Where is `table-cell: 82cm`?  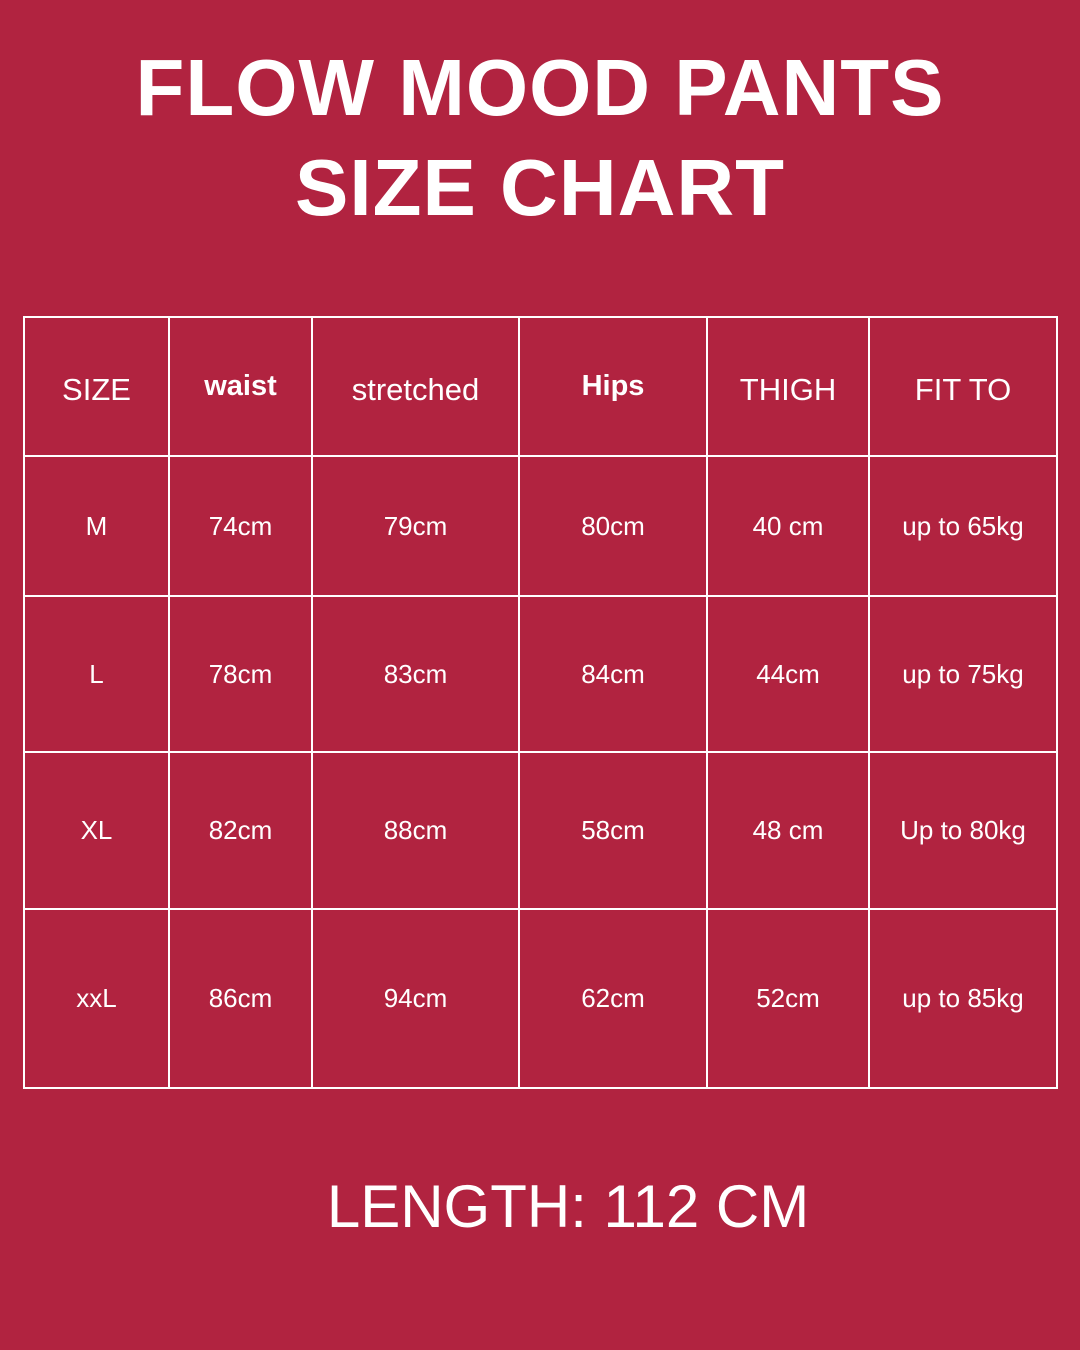 table-cell: 82cm is located at coordinates (241, 831).